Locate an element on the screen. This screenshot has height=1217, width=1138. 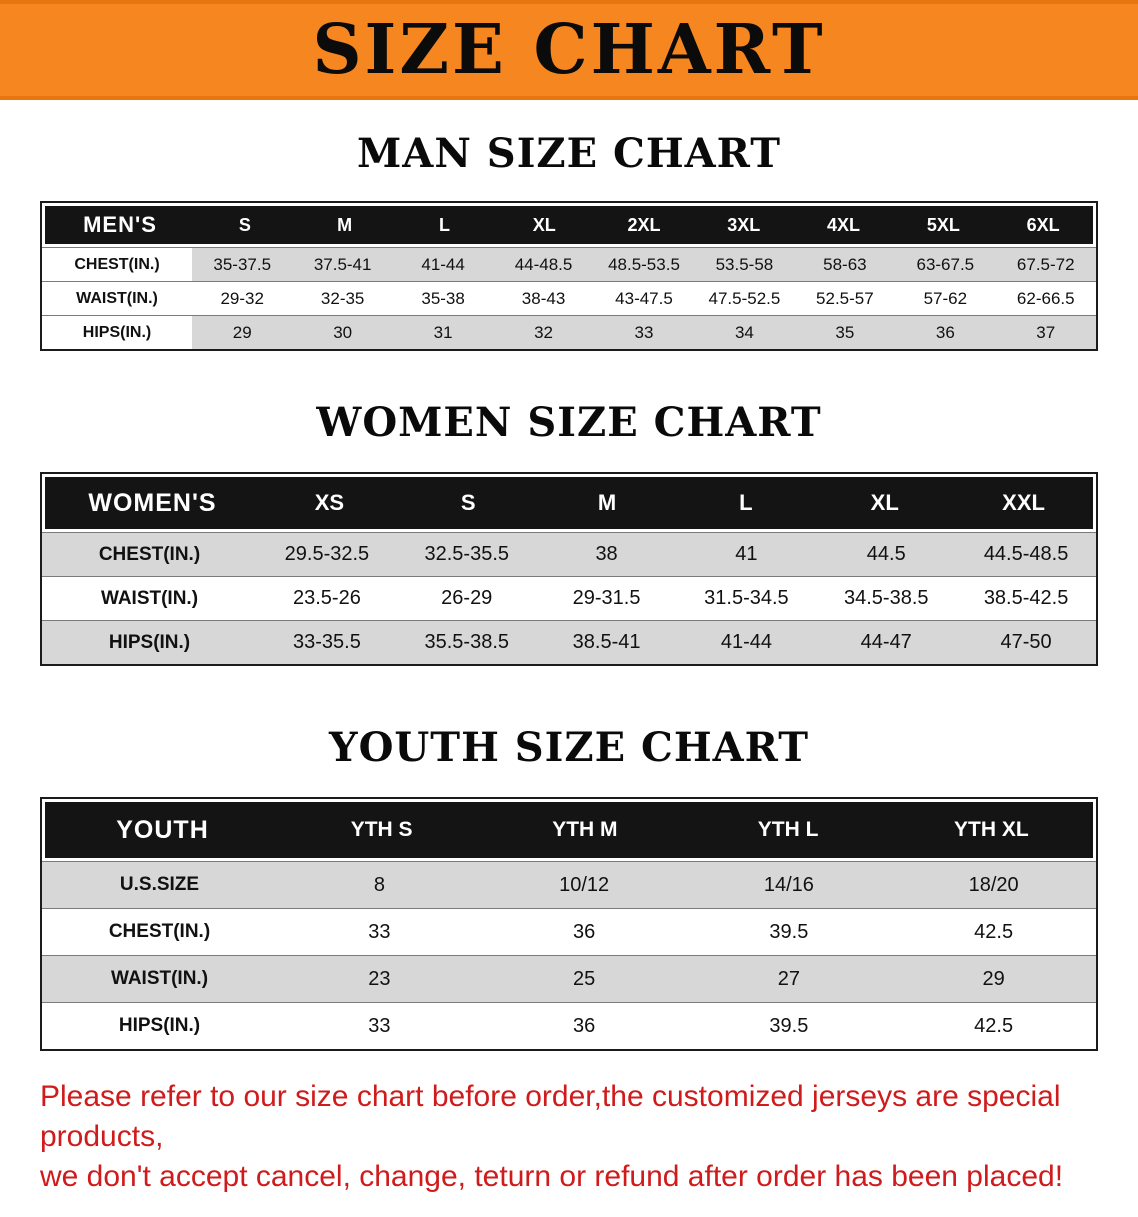
measurement-value: 67.5-72 is located at coordinates (1045, 264).